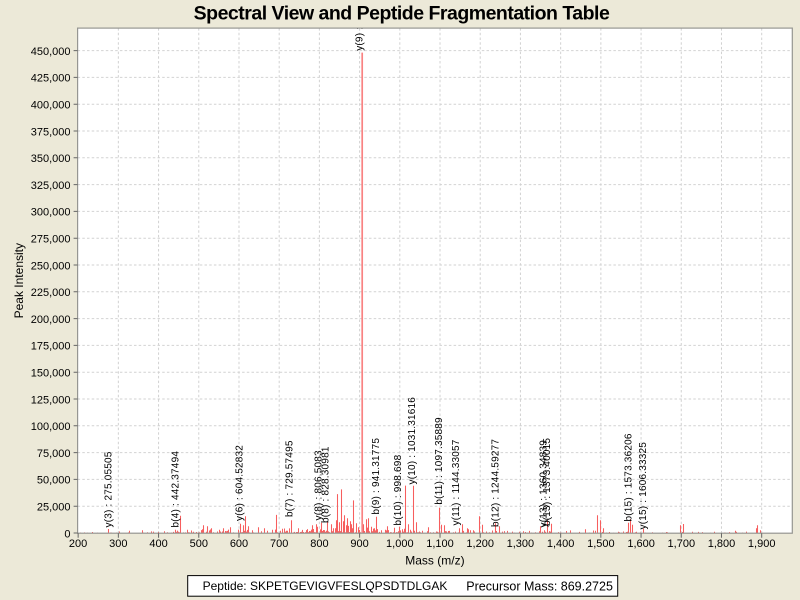 The image size is (800, 600). What do you see at coordinates (521, 544) in the screenshot?
I see `svg-text: 1,300` at bounding box center [521, 544].